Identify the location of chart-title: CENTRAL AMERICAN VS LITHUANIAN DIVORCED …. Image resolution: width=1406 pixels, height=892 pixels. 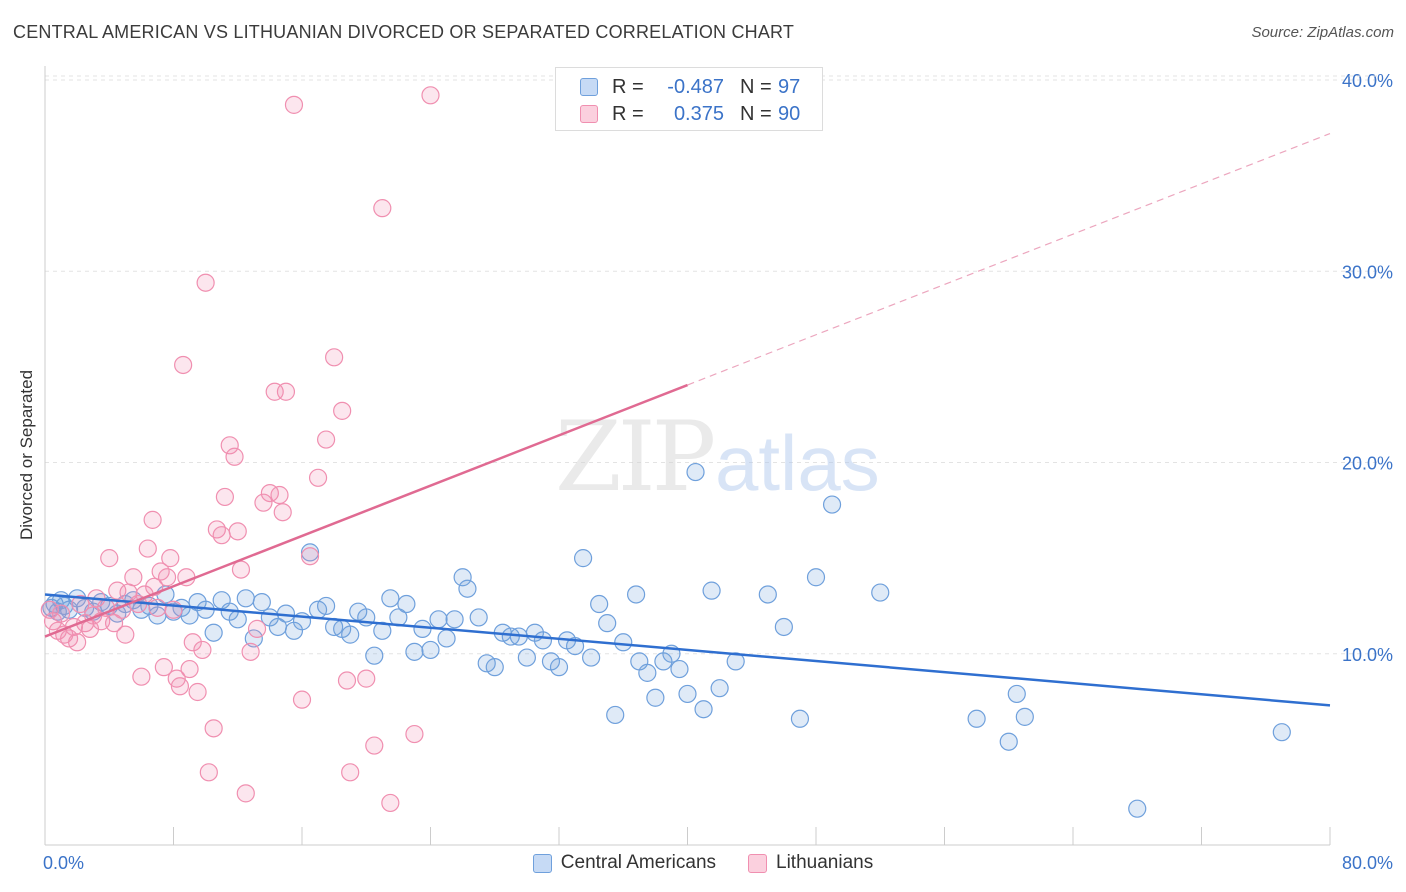
(404, 32).